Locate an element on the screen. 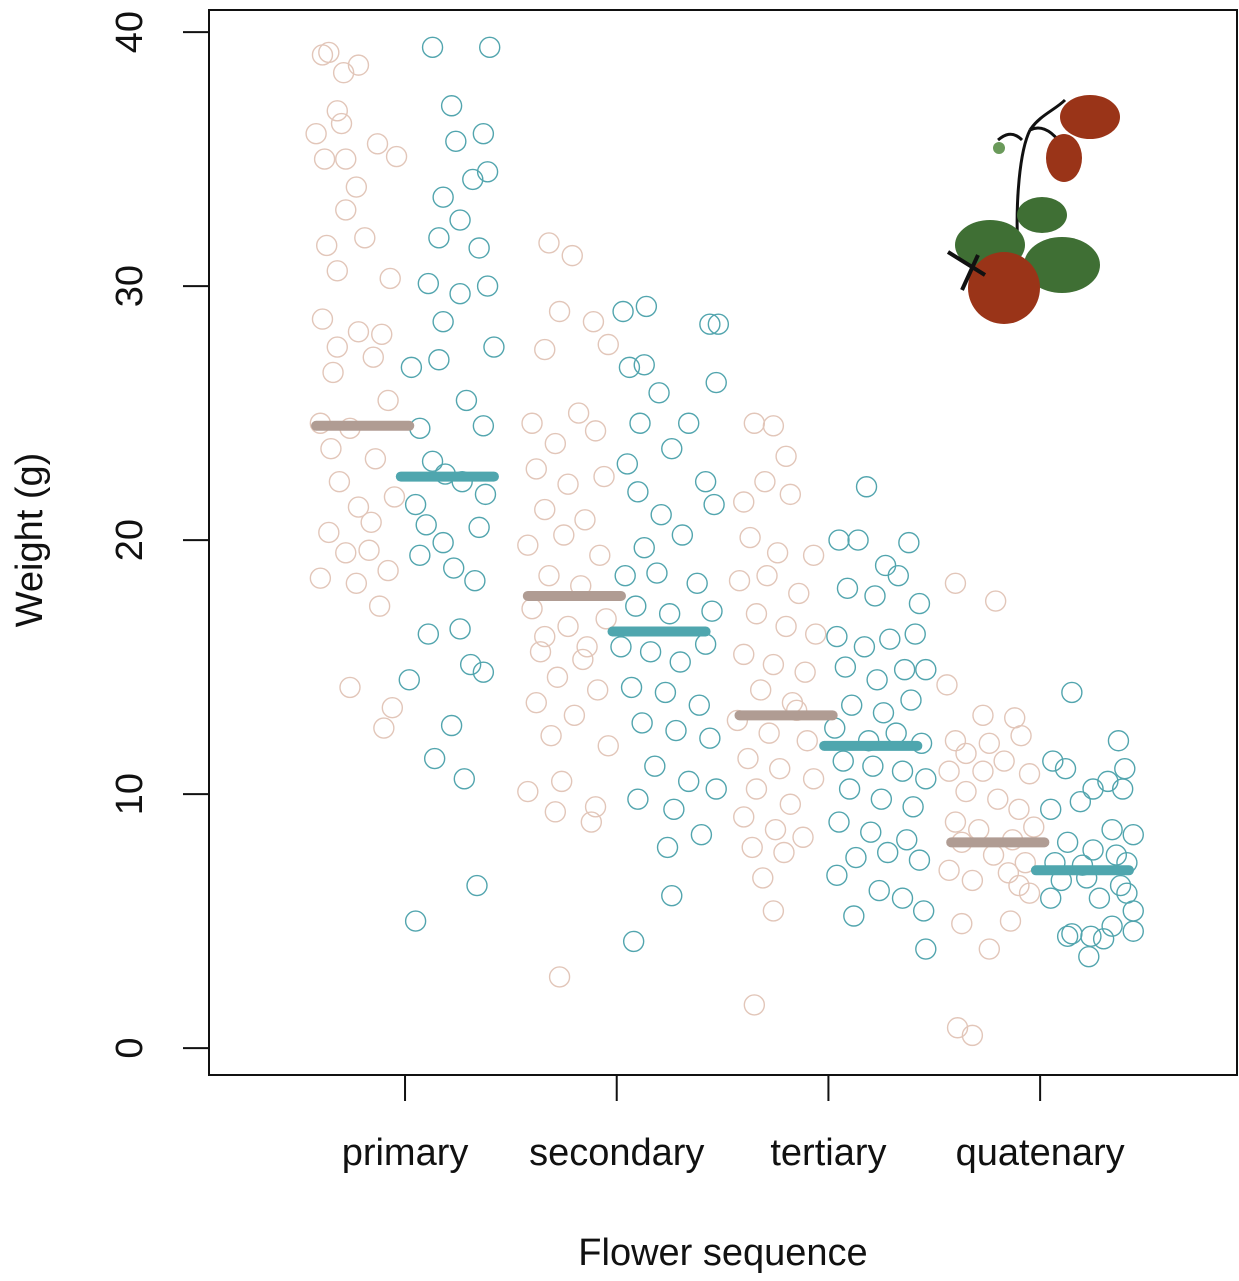 This screenshot has width=1239, height=1281. y-tick-label: 10 is located at coordinates (130, 794).